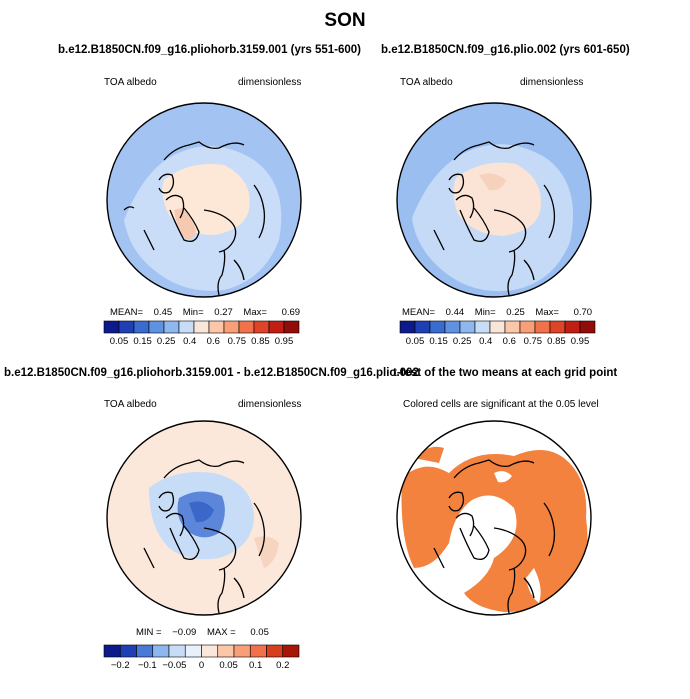  Describe the element at coordinates (193, 312) in the screenshot. I see `panel1-min-label: Min=` at that location.